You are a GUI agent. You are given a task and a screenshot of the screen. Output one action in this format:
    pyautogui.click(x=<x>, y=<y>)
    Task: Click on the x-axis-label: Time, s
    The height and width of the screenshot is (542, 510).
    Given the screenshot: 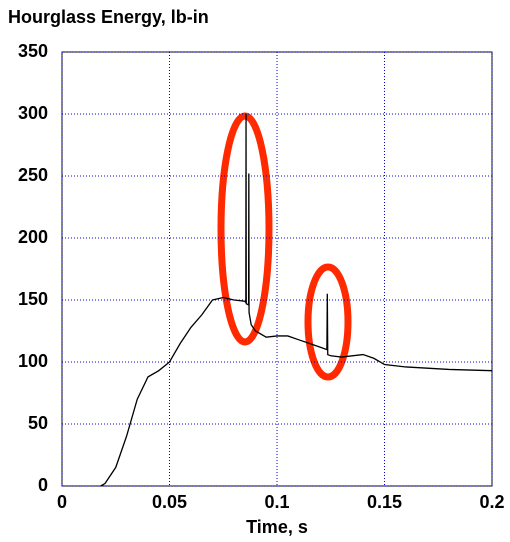 What is the action you would take?
    pyautogui.click(x=277, y=527)
    